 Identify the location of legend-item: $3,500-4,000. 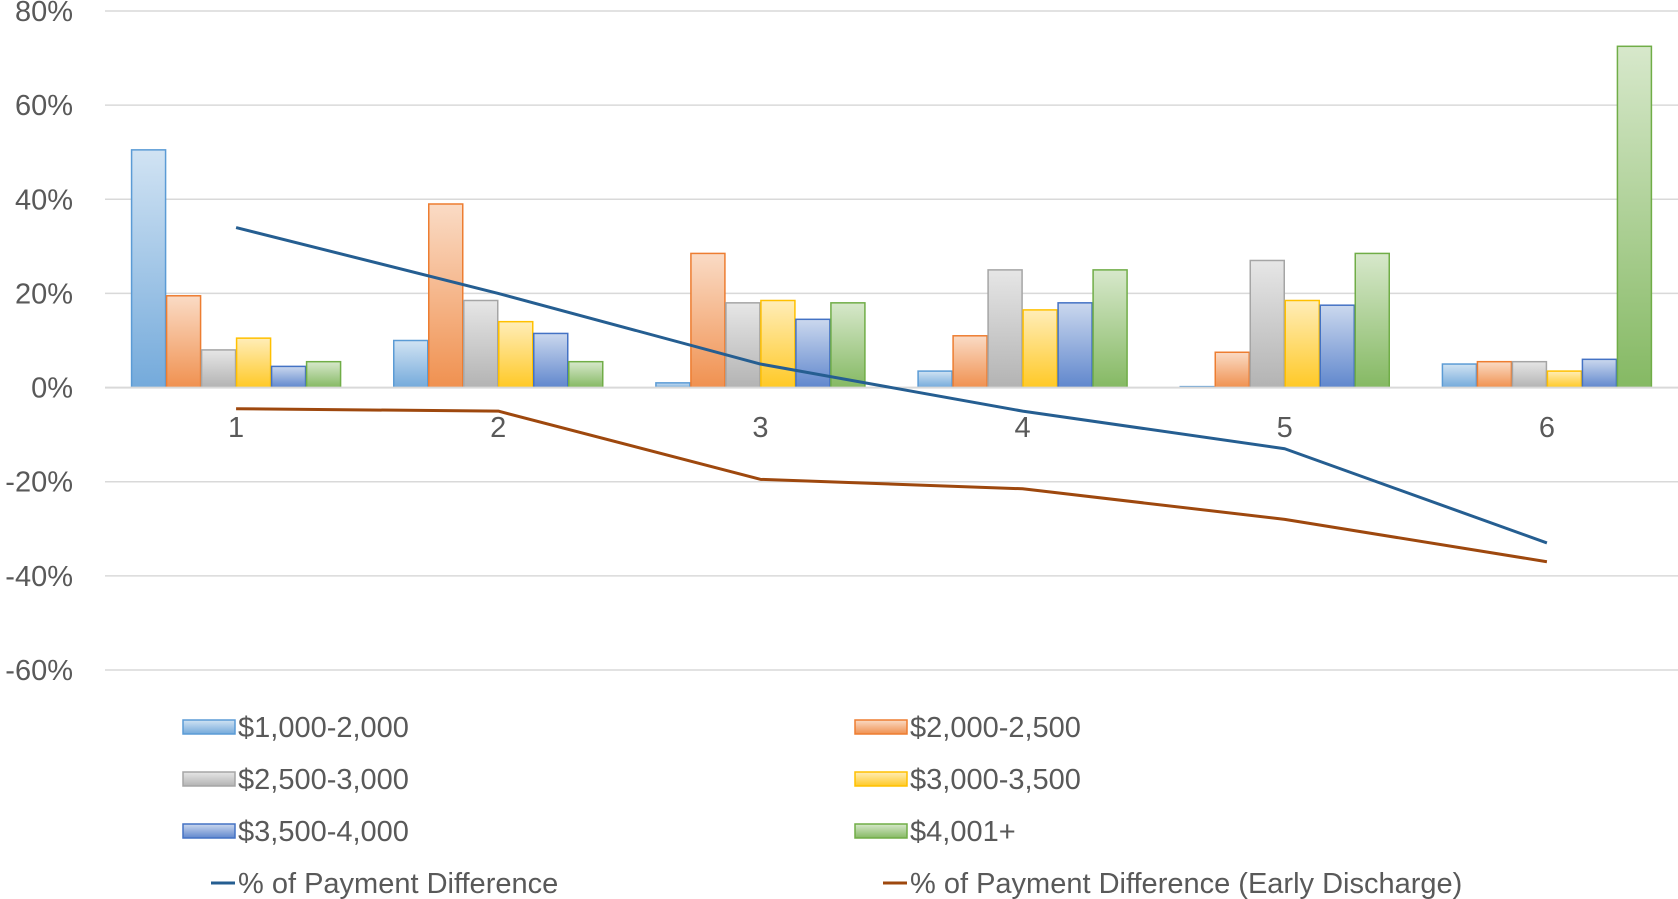
(295, 832).